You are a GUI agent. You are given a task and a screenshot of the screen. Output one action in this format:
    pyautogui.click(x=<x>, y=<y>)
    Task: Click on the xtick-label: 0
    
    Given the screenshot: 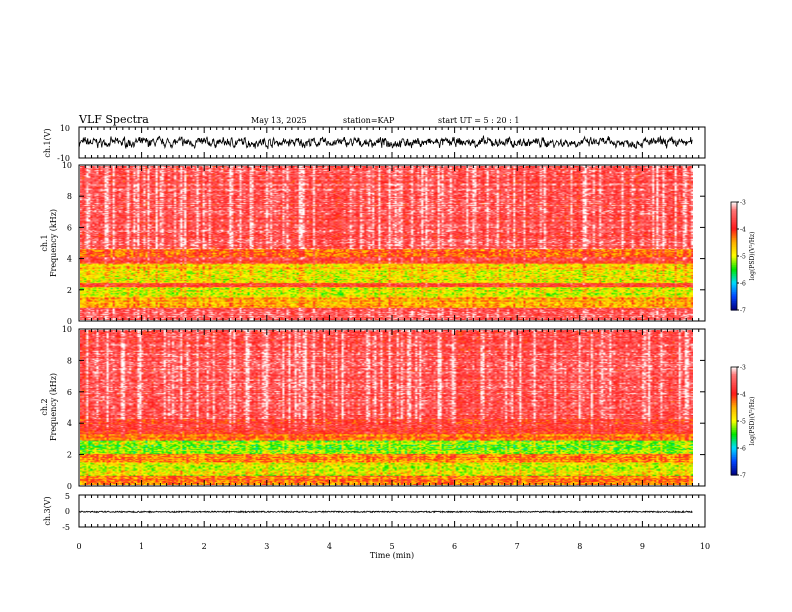 What is the action you would take?
    pyautogui.click(x=78, y=546)
    